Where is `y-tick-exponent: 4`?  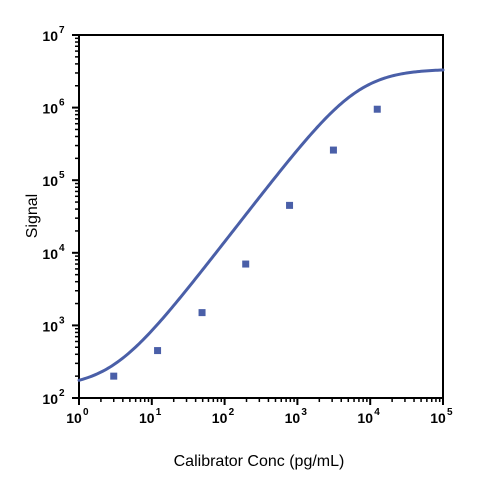 y-tick-exponent: 4 is located at coordinates (62, 248).